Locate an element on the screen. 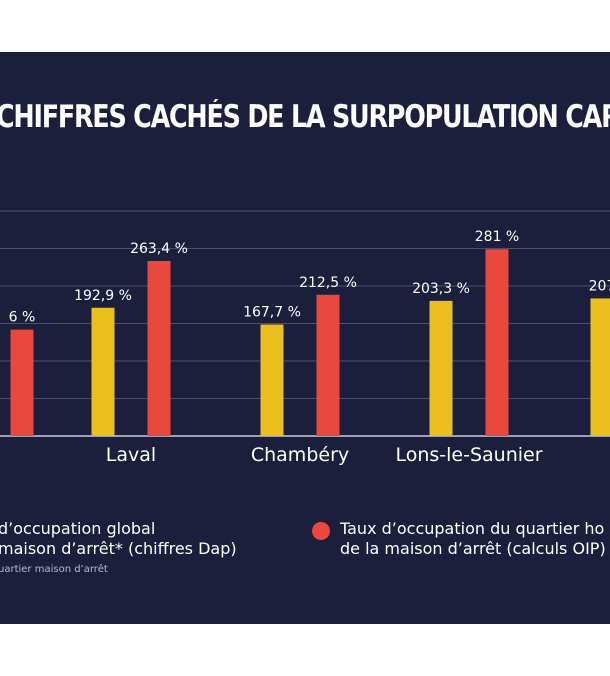 This screenshot has height=676, width=610. value-label: 167,7 % is located at coordinates (272, 313).